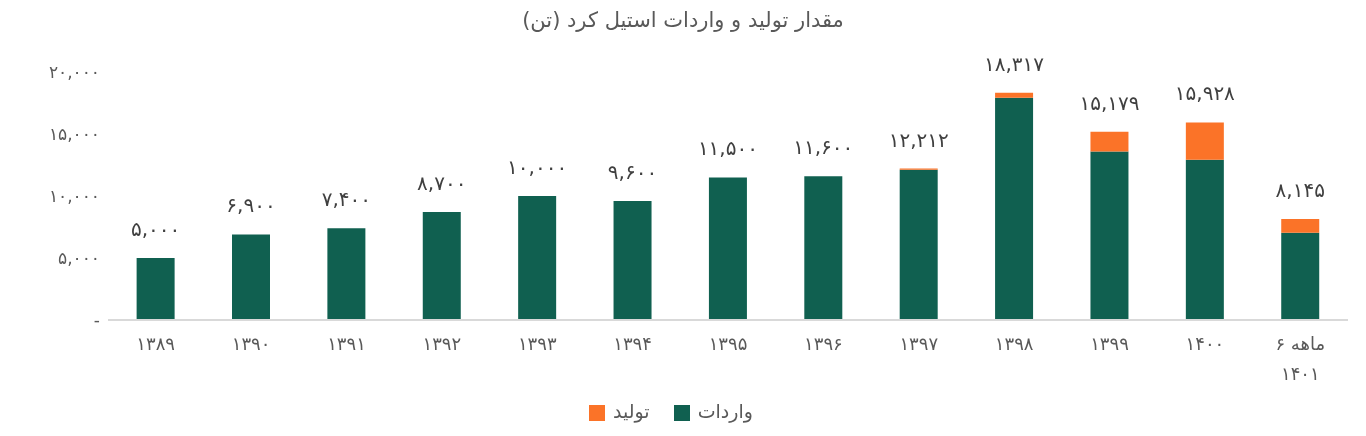 This screenshot has width=1366, height=436. Describe the element at coordinates (442, 343) in the screenshot. I see `x-tick-label: ۱۳۹۲` at that location.